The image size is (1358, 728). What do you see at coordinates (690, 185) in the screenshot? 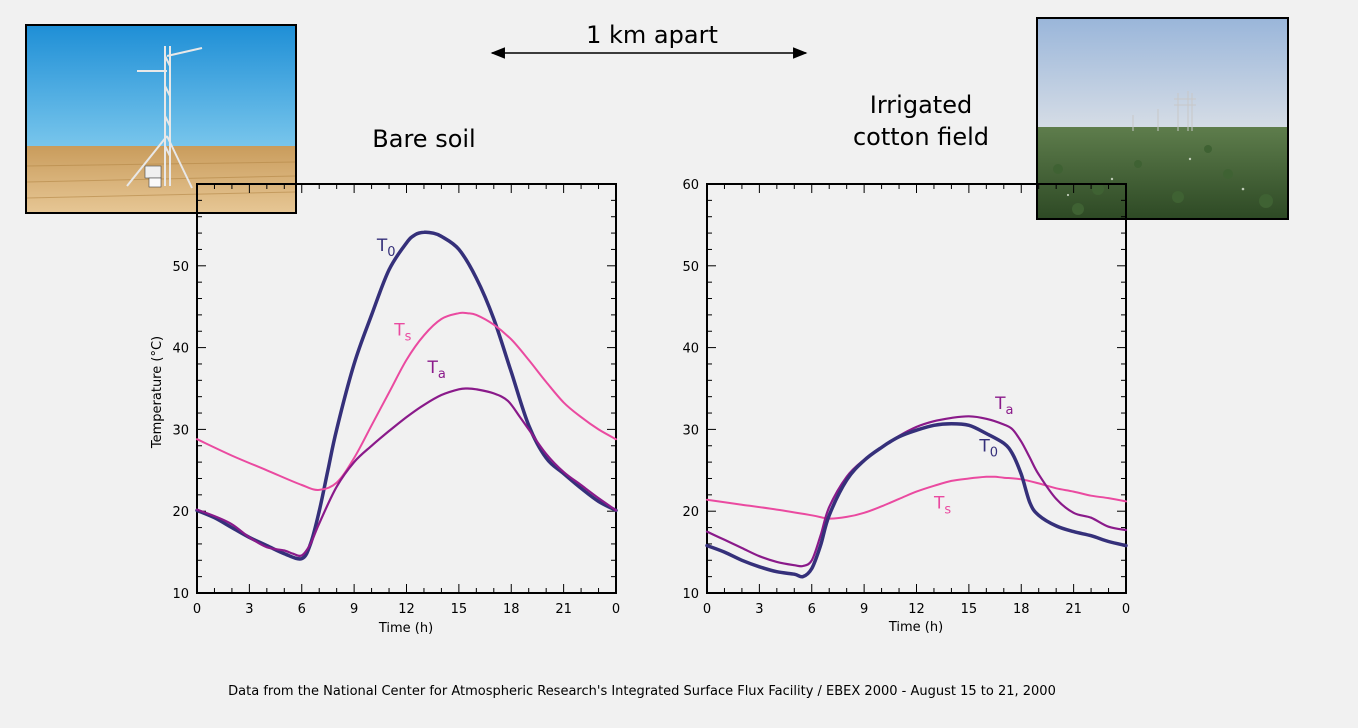
I see `y-tick-label: 60` at bounding box center [690, 185].